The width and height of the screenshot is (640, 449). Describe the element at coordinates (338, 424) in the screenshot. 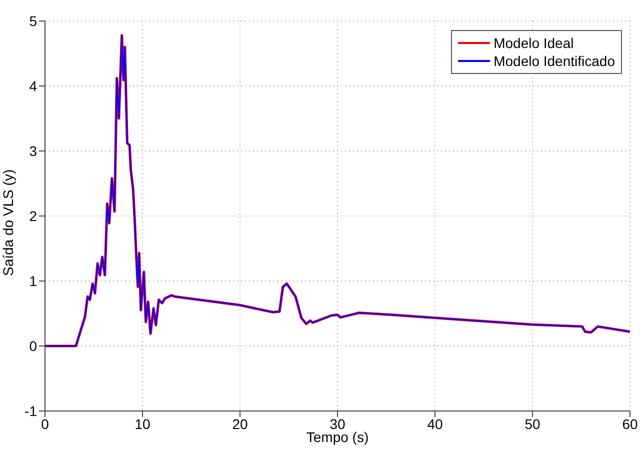

I see `x-tick-label: 30` at that location.